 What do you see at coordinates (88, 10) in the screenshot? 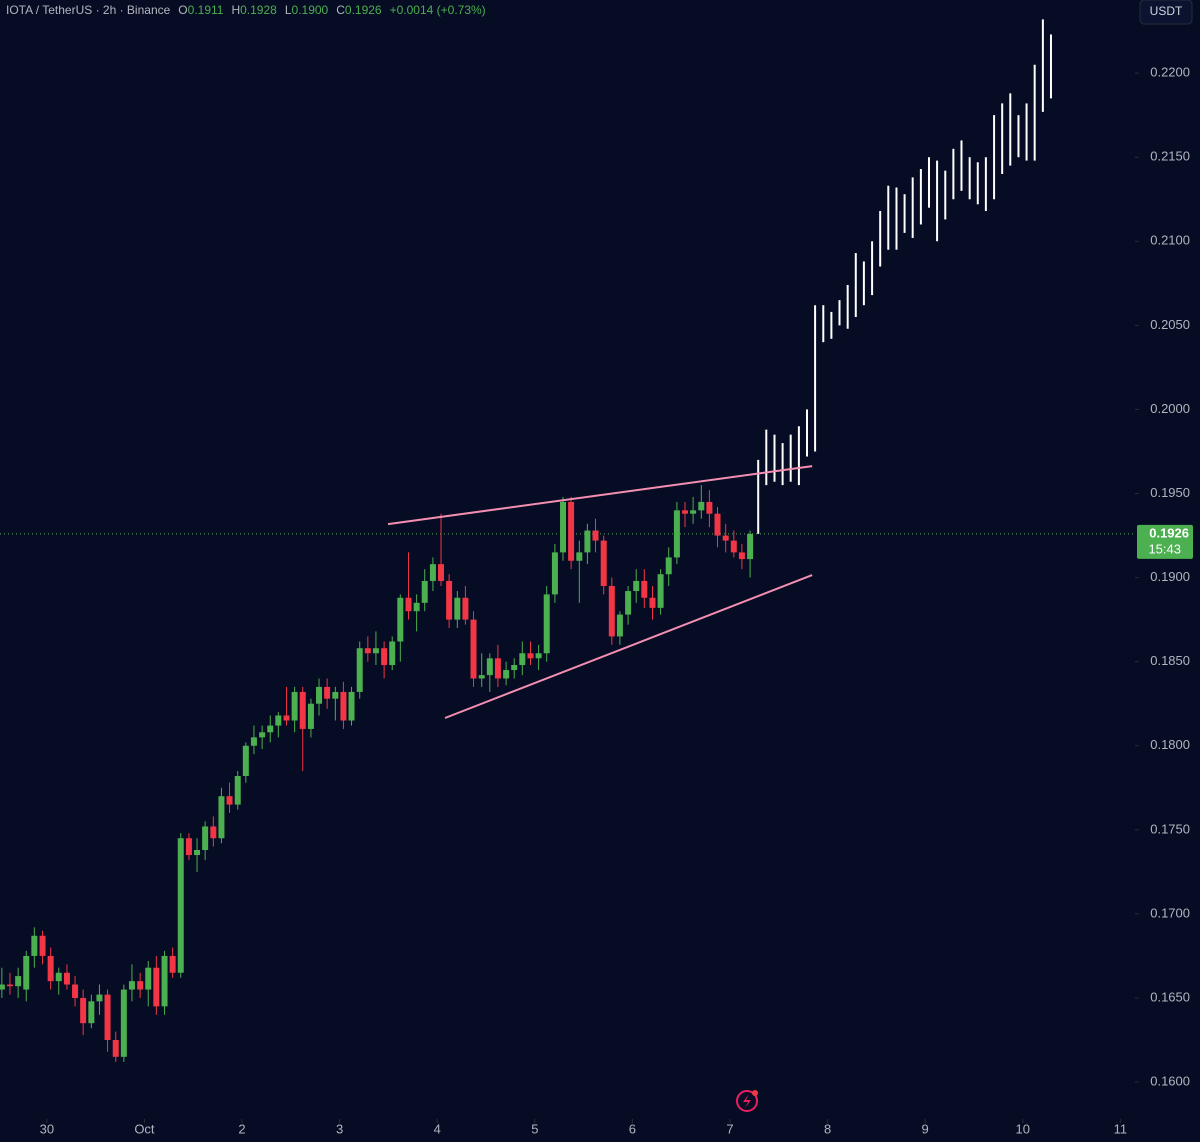
I see `symbol: IOTA / TetherUS · 2h · Binance` at bounding box center [88, 10].